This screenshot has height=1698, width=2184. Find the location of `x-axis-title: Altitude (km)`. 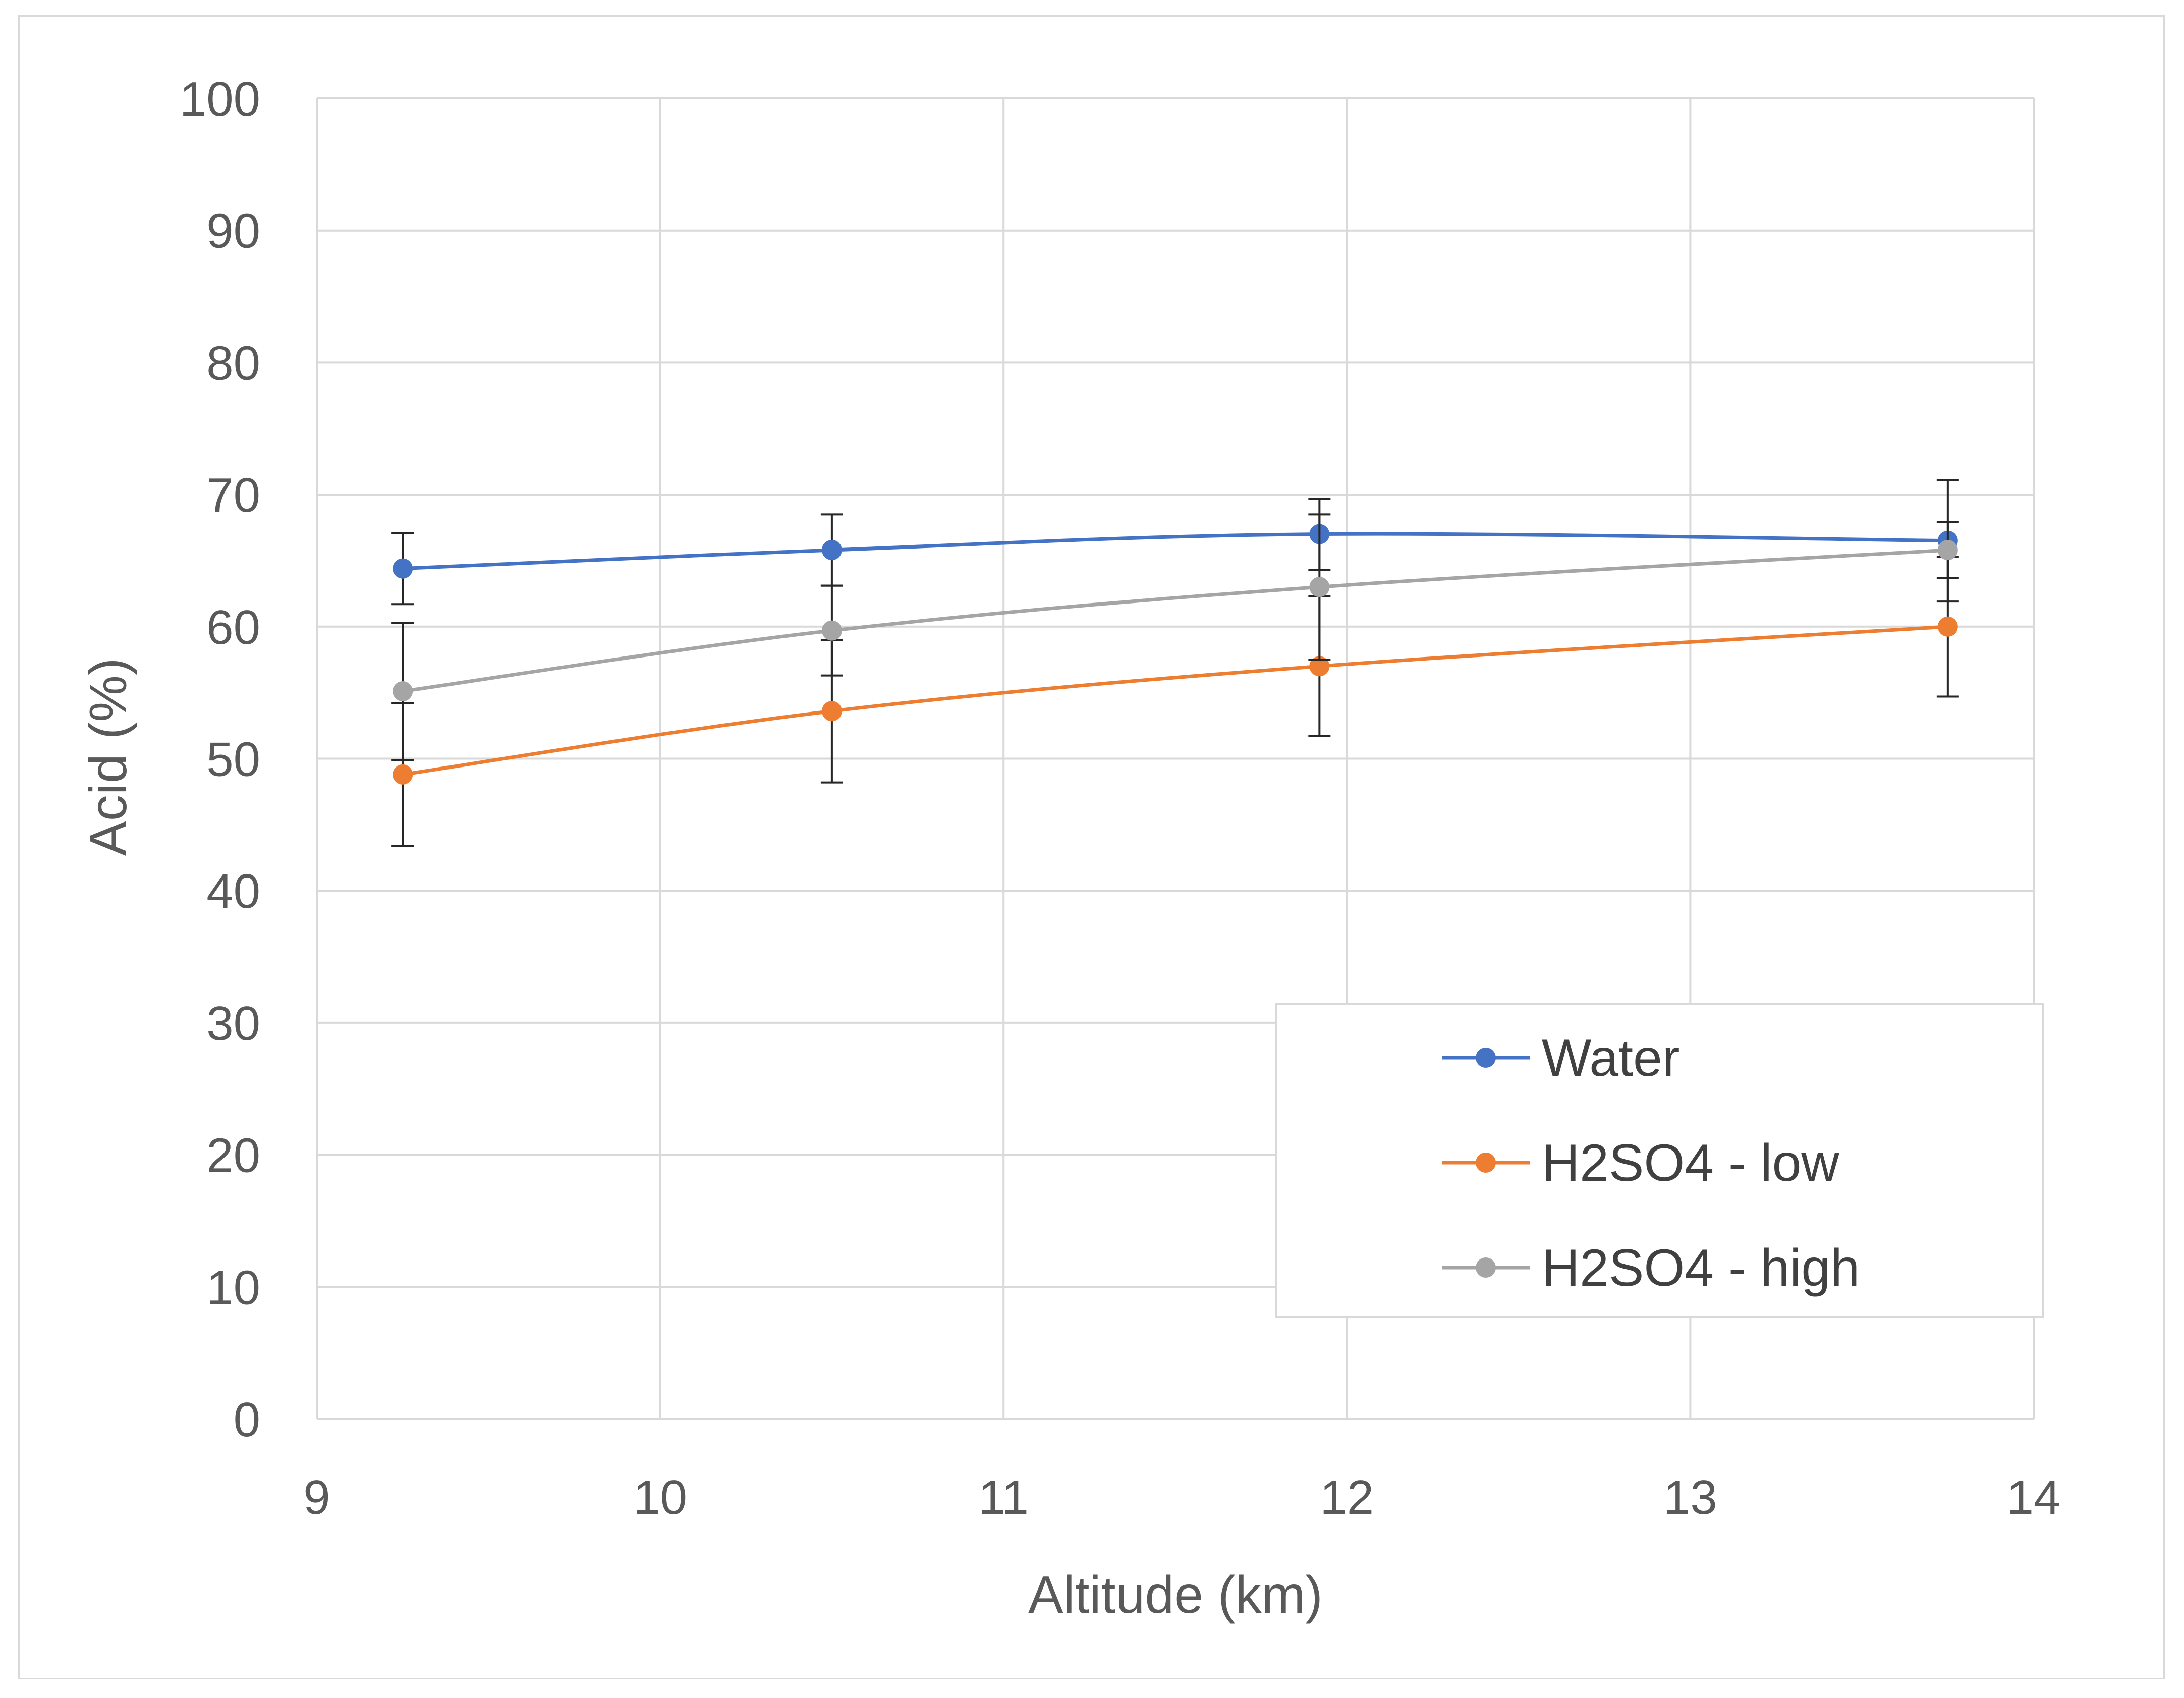

x-axis-title: Altitude (km) is located at coordinates (1175, 1595).